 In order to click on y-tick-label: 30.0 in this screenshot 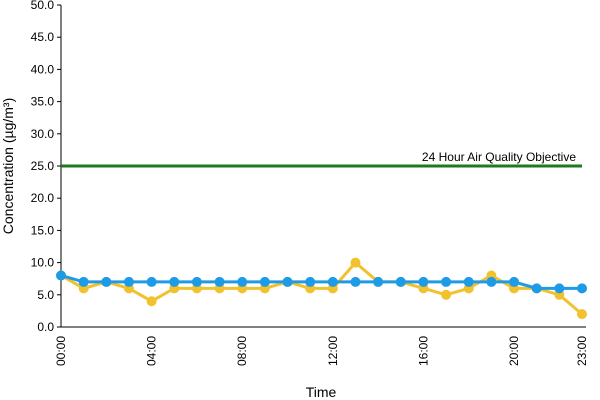, I will do `click(43, 134)`.